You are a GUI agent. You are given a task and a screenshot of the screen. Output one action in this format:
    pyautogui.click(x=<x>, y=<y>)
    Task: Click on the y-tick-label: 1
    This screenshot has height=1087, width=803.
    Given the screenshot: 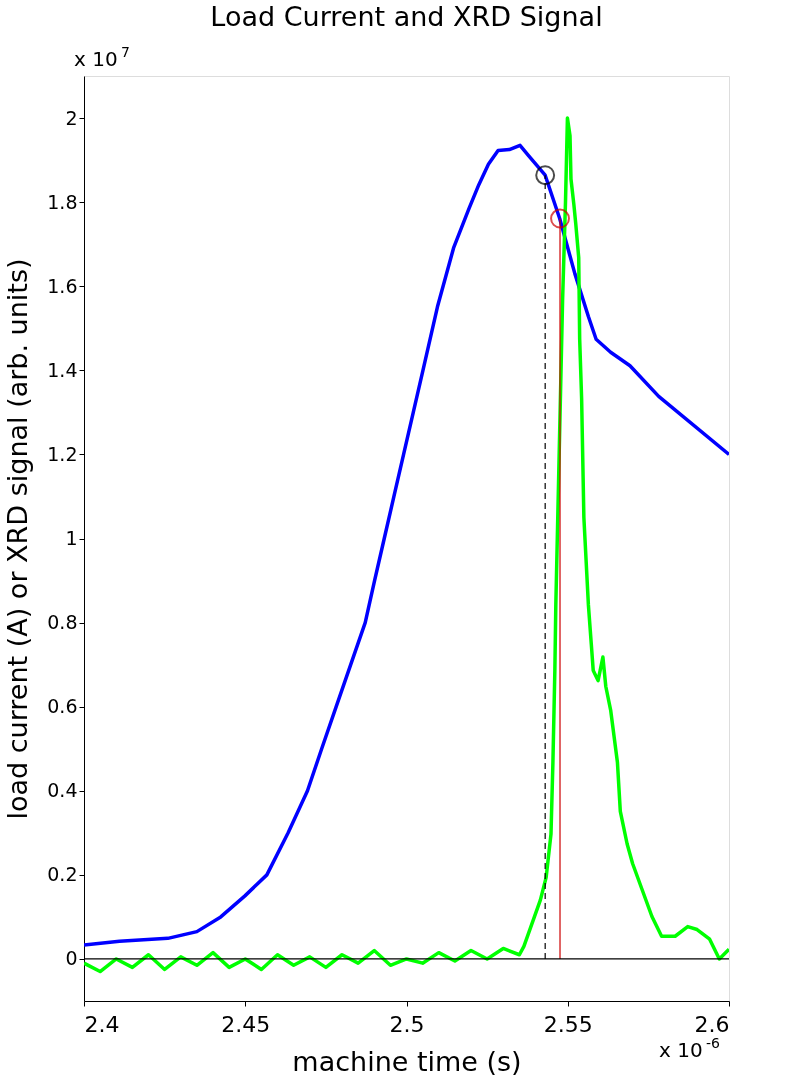 What is the action you would take?
    pyautogui.click(x=71, y=538)
    